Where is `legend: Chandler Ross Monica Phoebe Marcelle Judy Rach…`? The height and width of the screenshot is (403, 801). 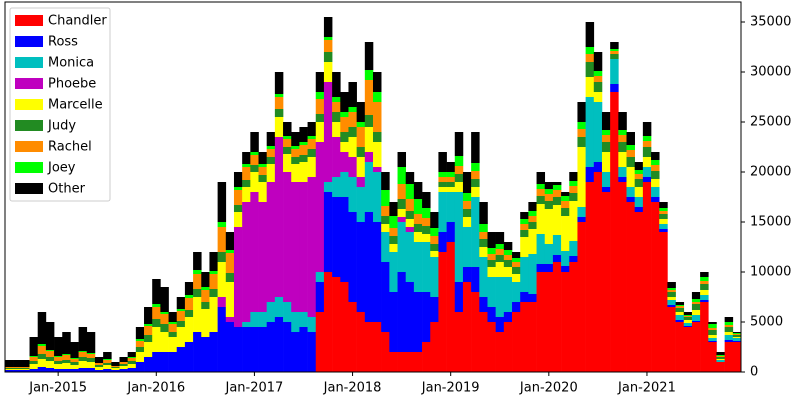 legend: Chandler Ross Monica Phoebe Marcelle Judy Rach… is located at coordinates (60, 104).